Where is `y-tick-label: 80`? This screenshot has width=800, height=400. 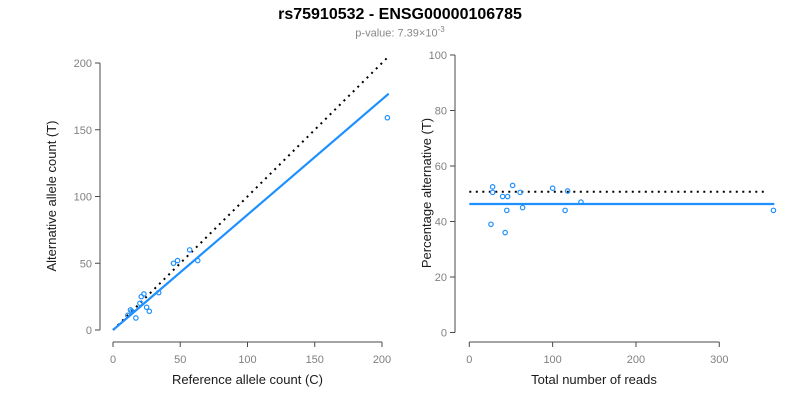 y-tick-label: 80 is located at coordinates (441, 112).